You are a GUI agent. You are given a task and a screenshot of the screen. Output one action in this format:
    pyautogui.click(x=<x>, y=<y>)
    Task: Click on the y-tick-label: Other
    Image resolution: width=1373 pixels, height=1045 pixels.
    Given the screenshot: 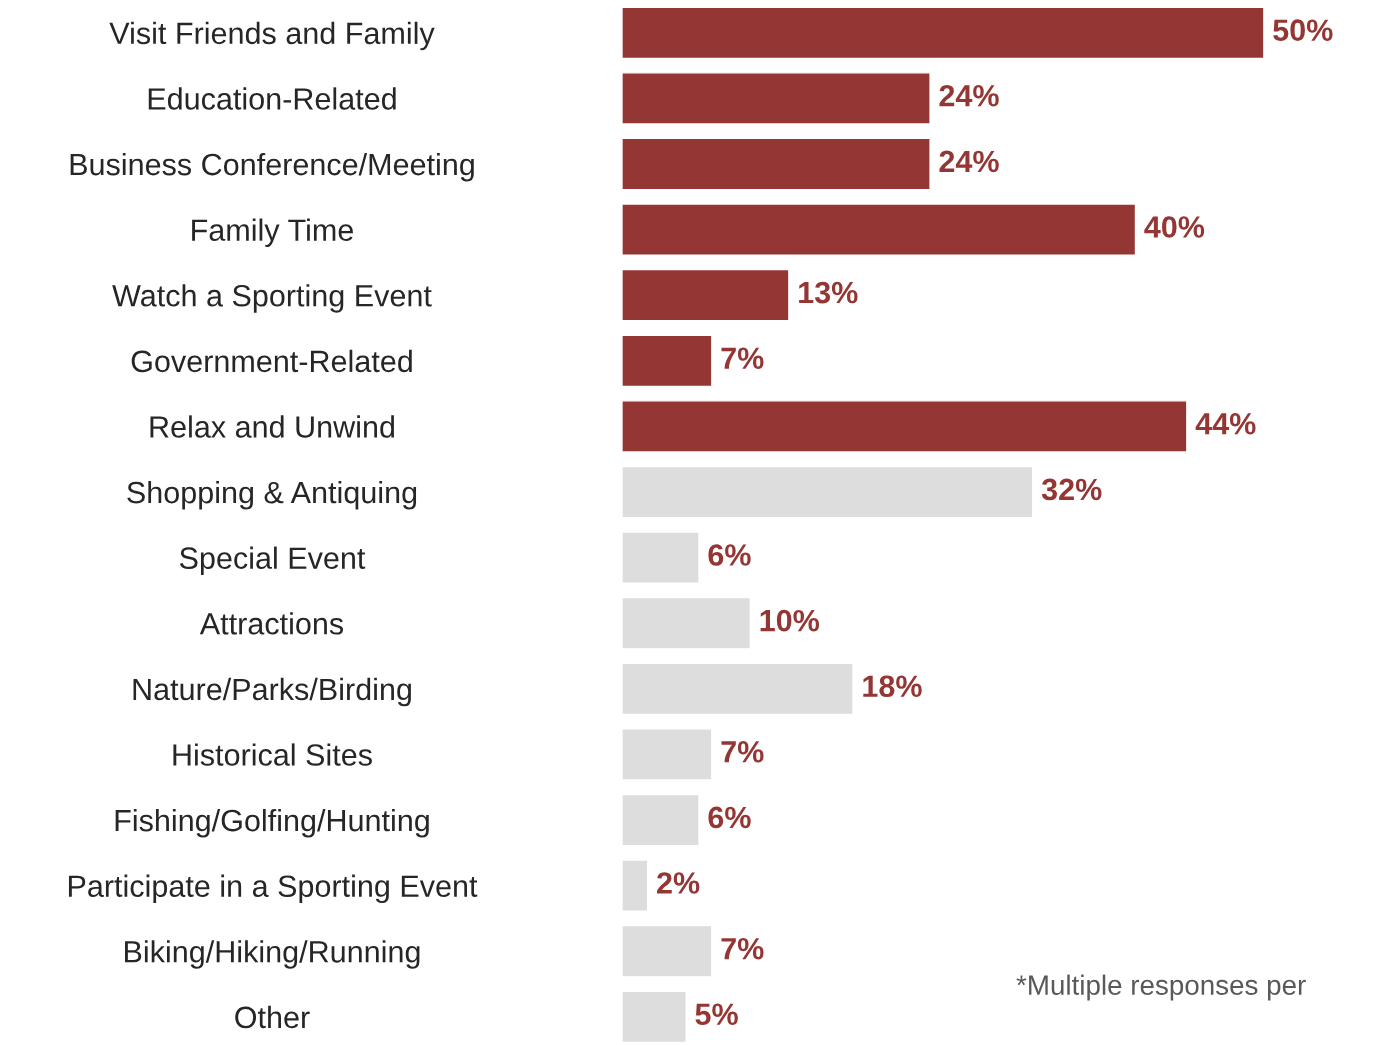 What is the action you would take?
    pyautogui.click(x=272, y=1017)
    